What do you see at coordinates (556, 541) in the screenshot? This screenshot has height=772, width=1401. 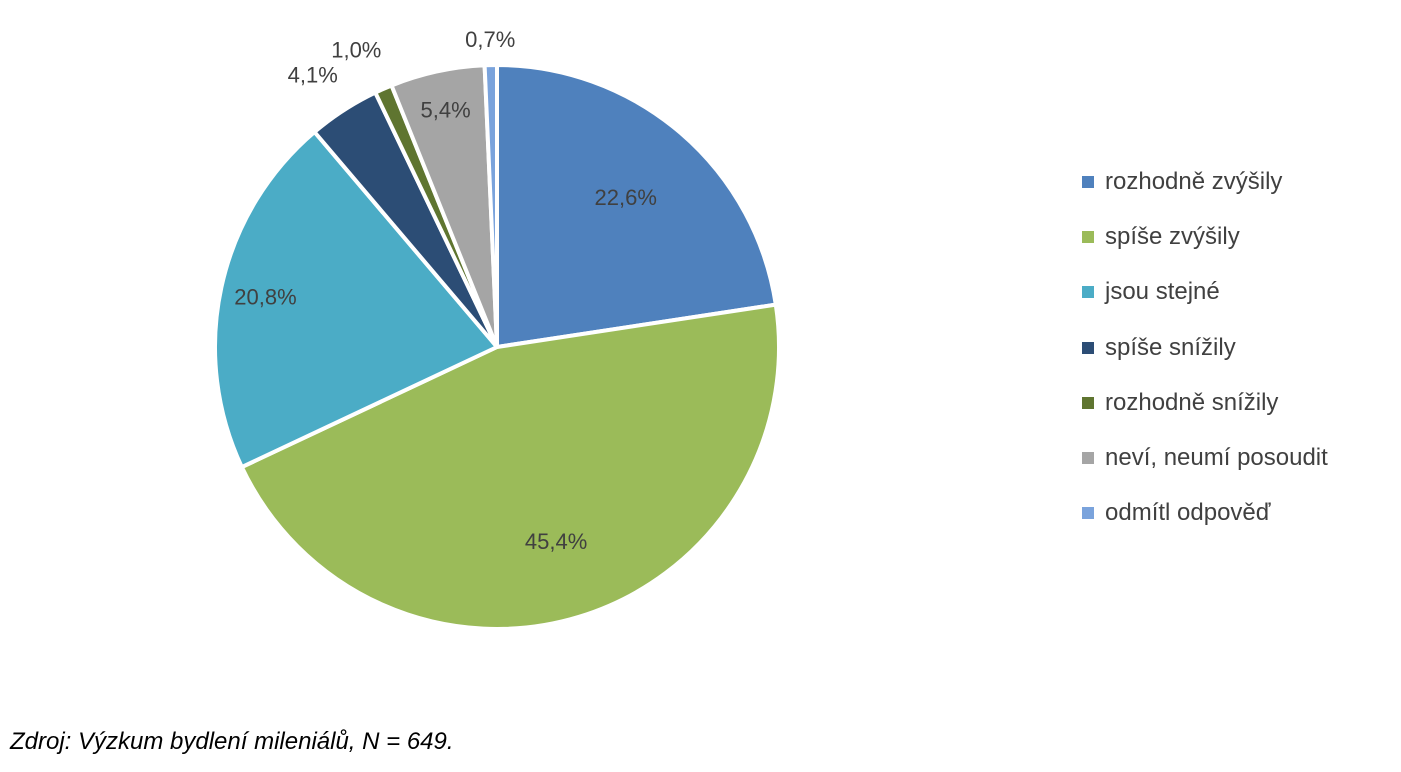 I see `data-label-spise-zvysily: 45,4%` at bounding box center [556, 541].